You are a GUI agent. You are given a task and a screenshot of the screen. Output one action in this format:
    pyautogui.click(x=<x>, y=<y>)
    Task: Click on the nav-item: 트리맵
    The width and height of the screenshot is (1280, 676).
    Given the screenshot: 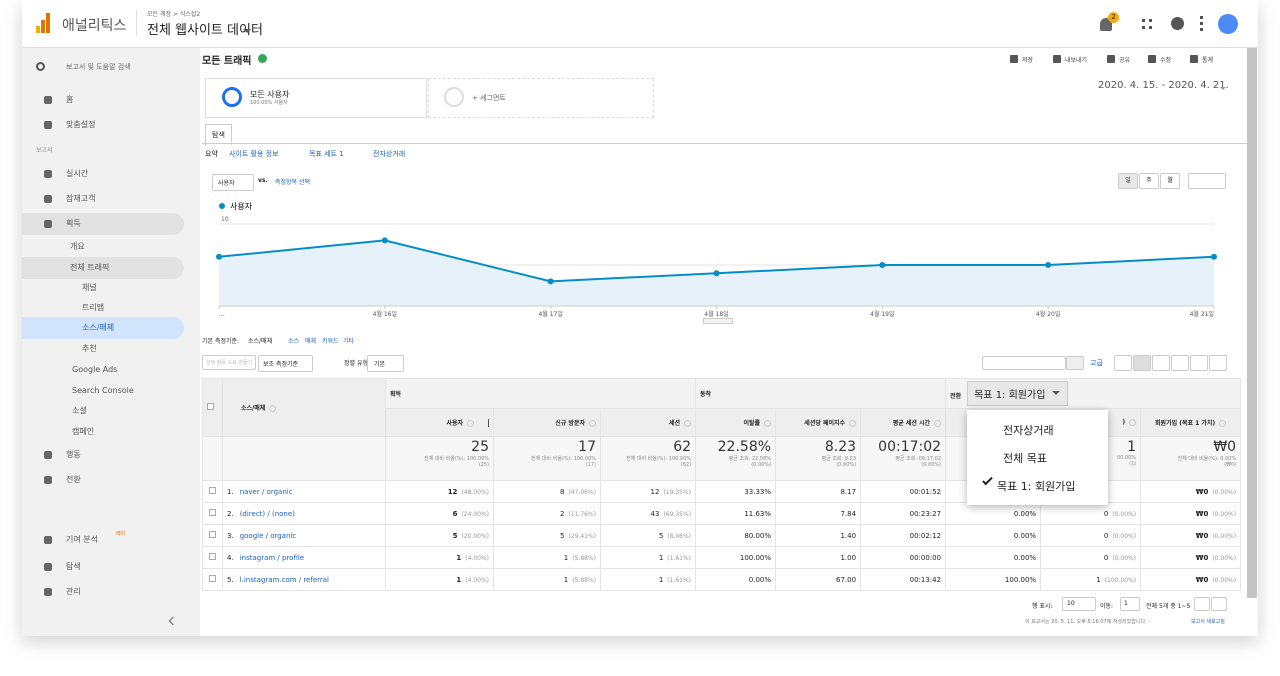 What is the action you would take?
    pyautogui.click(x=103, y=308)
    